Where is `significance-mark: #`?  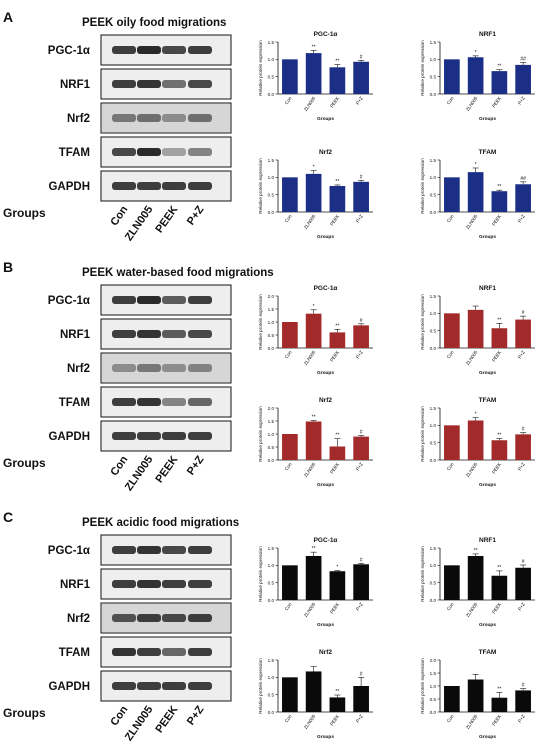
significance-mark: # is located at coordinates (361, 433).